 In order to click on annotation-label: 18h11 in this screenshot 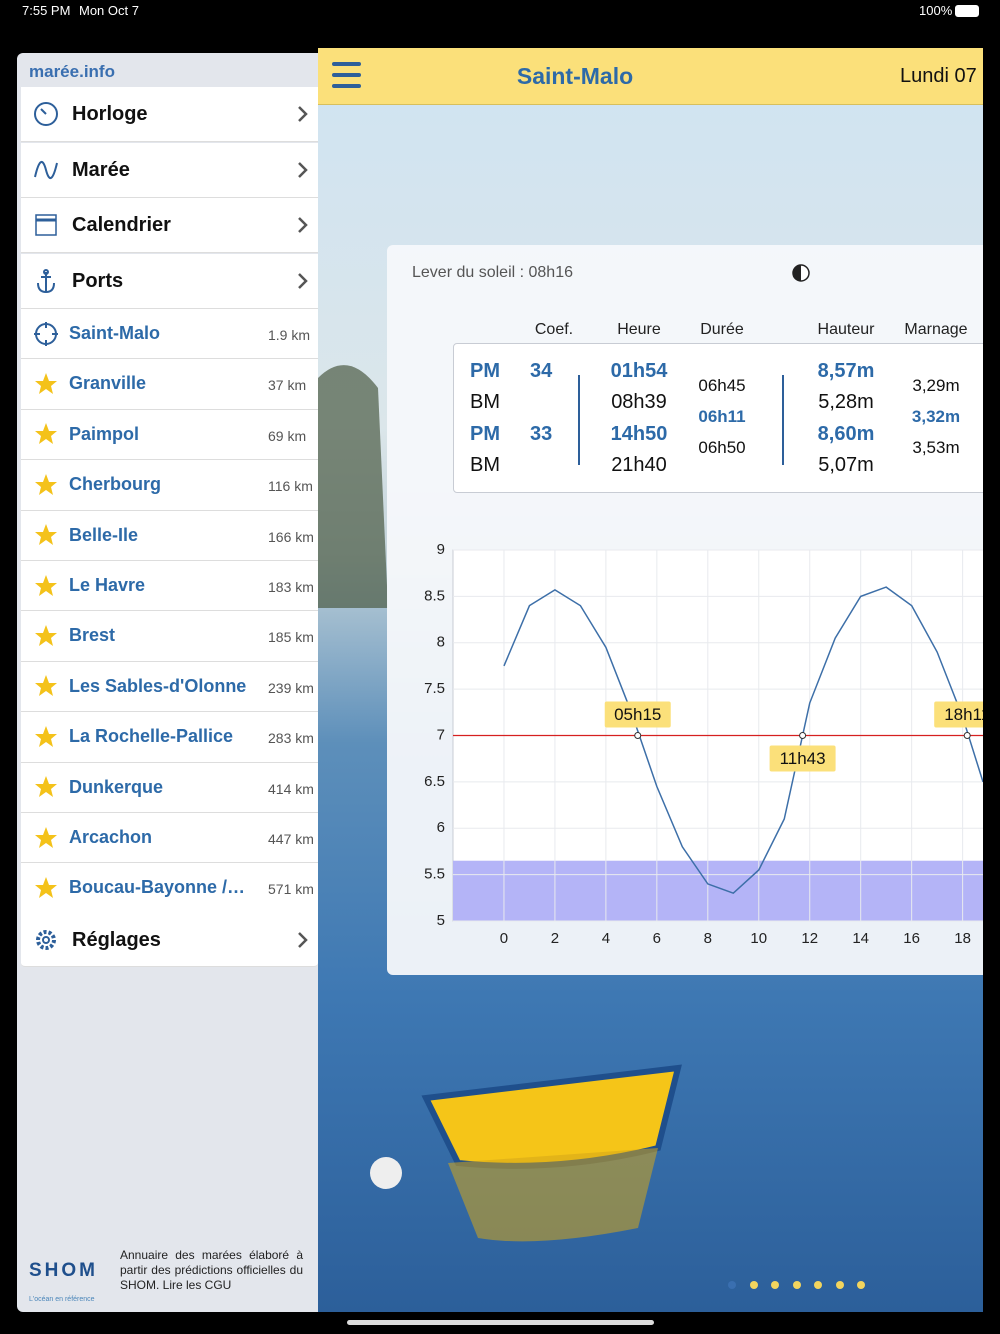, I will do `click(963, 714)`.